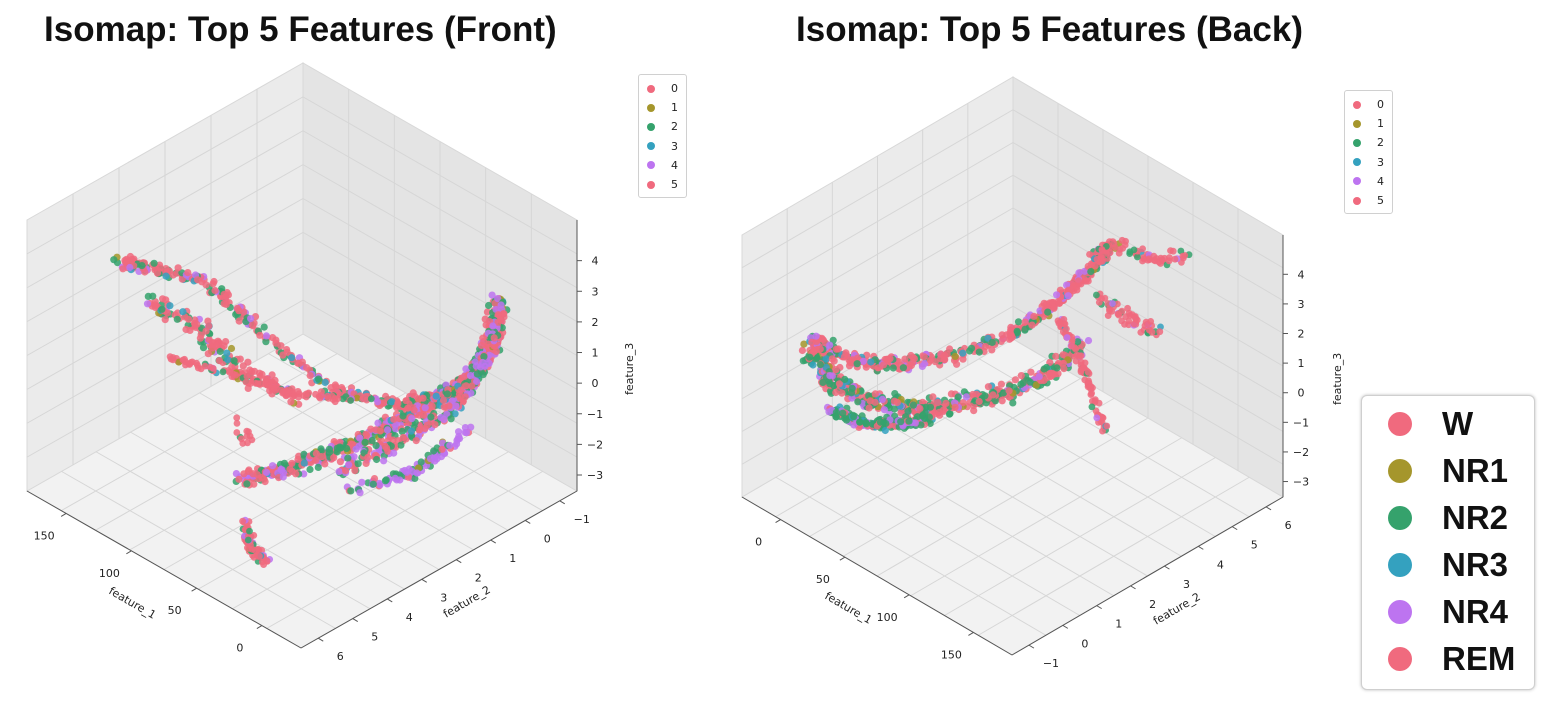 Image resolution: width=1554 pixels, height=726 pixels. What do you see at coordinates (651, 126) in the screenshot?
I see `legend-marker` at bounding box center [651, 126].